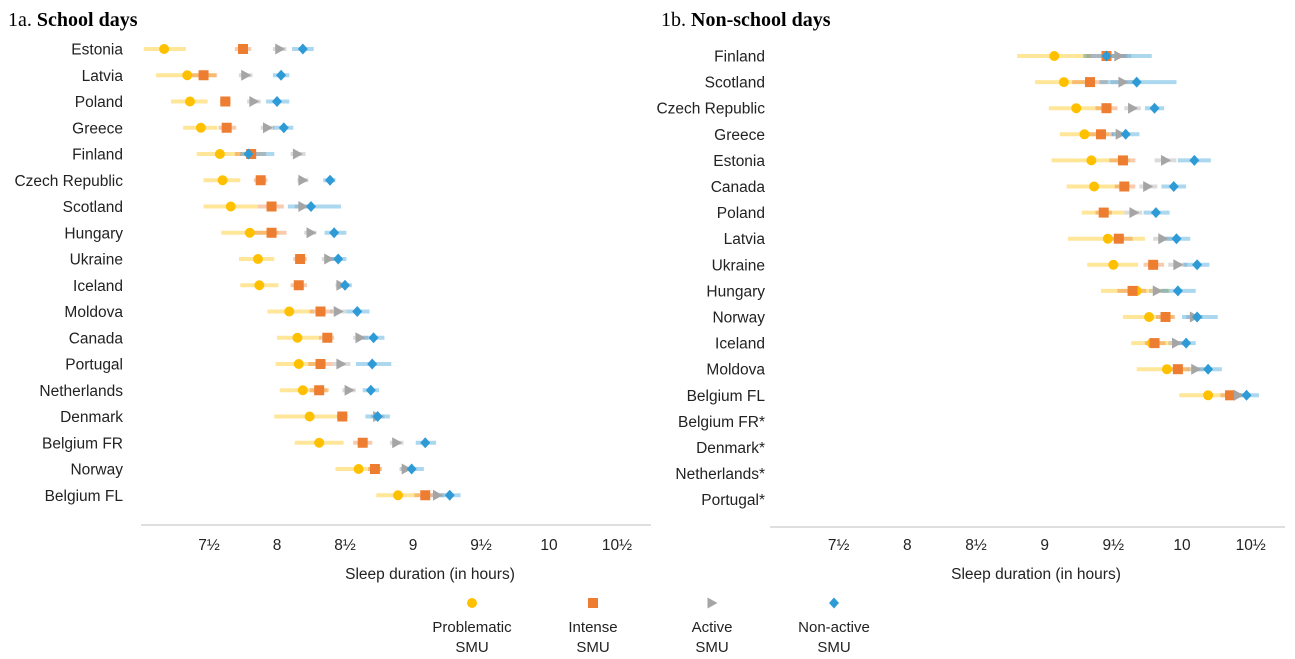 The image size is (1295, 659). I want to click on country-label: Portugal, so click(94, 365).